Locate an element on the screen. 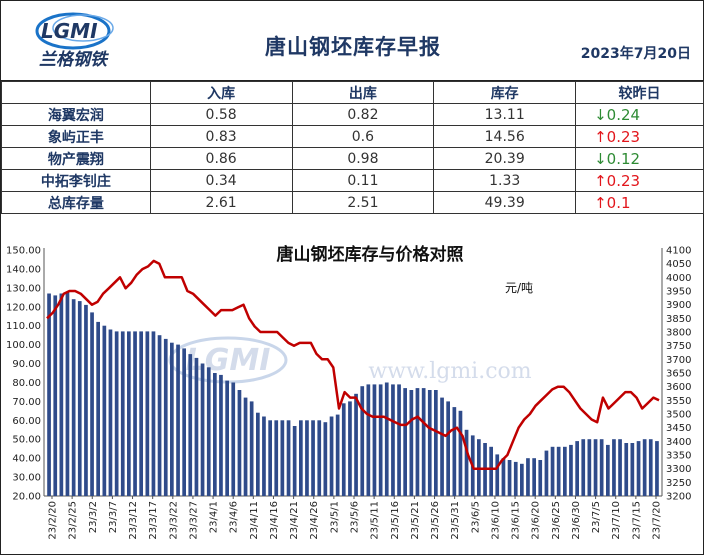 Image resolution: width=704 pixels, height=555 pixels. x-tick-label: 23/3/7 is located at coordinates (113, 517).